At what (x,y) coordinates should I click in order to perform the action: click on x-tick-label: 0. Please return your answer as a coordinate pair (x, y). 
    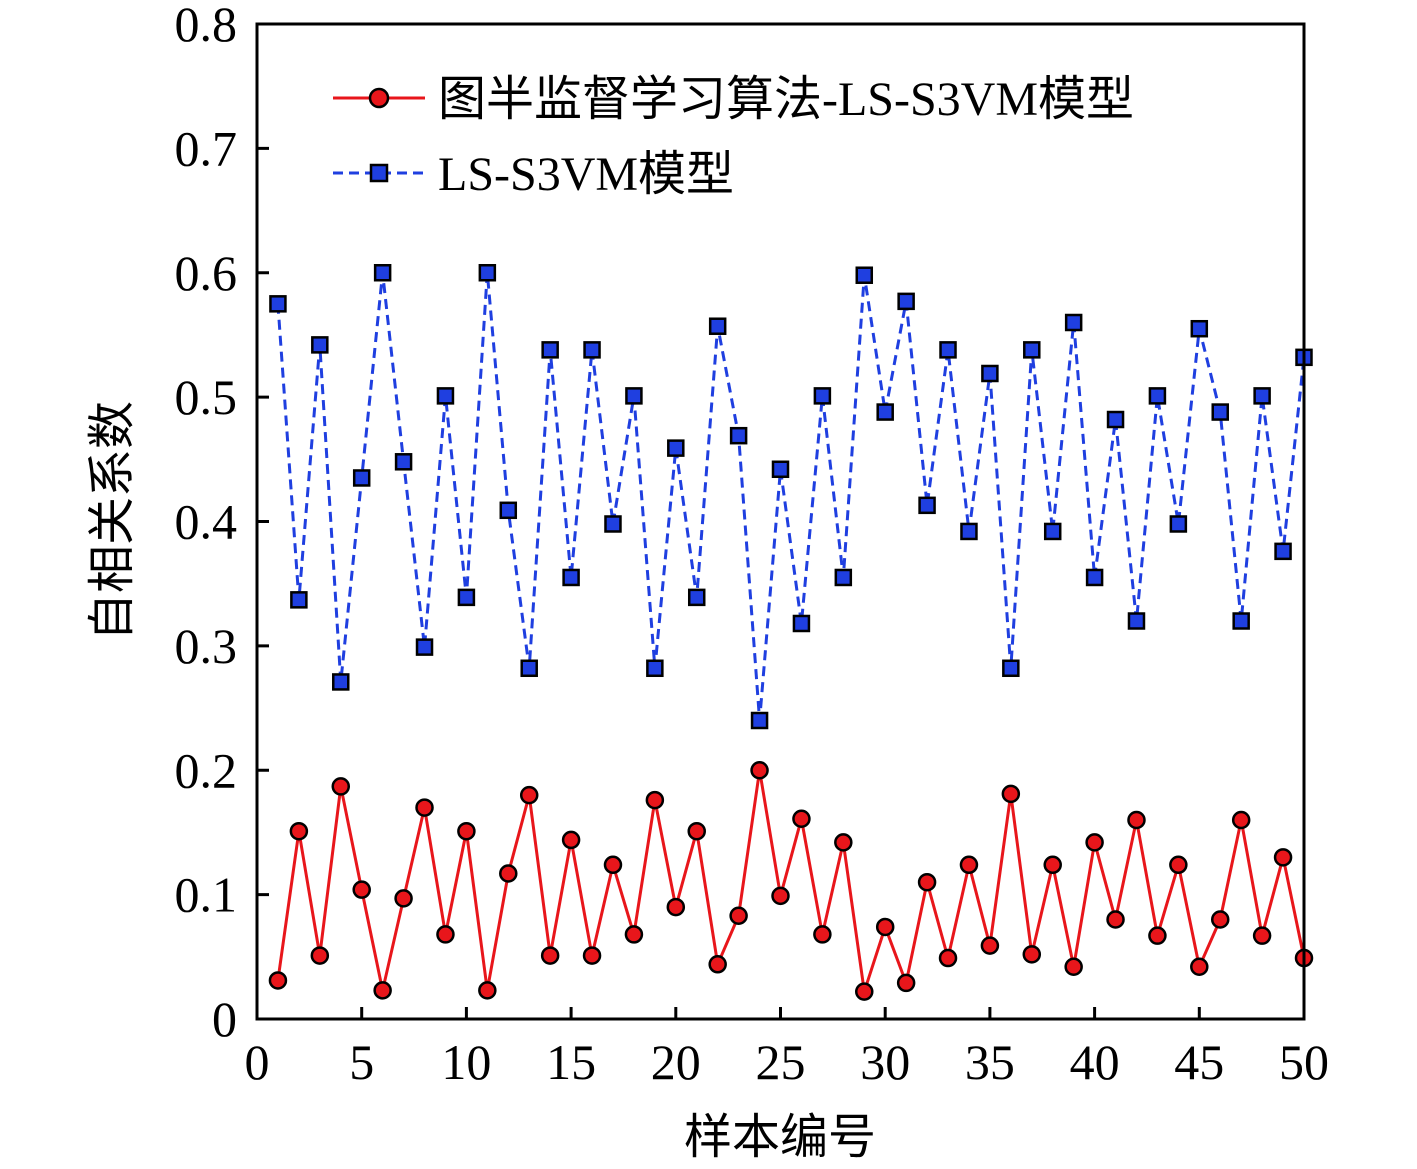
    Looking at the image, I should click on (257, 1062).